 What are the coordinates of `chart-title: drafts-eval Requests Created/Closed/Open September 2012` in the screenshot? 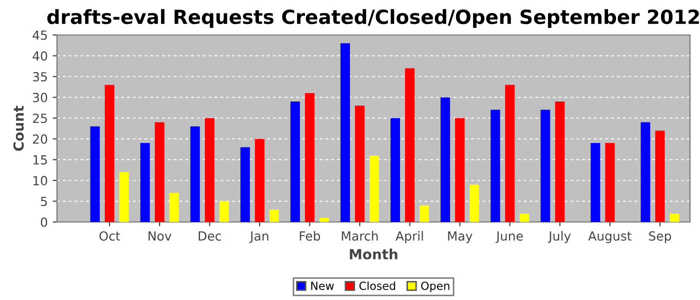 It's located at (373, 18).